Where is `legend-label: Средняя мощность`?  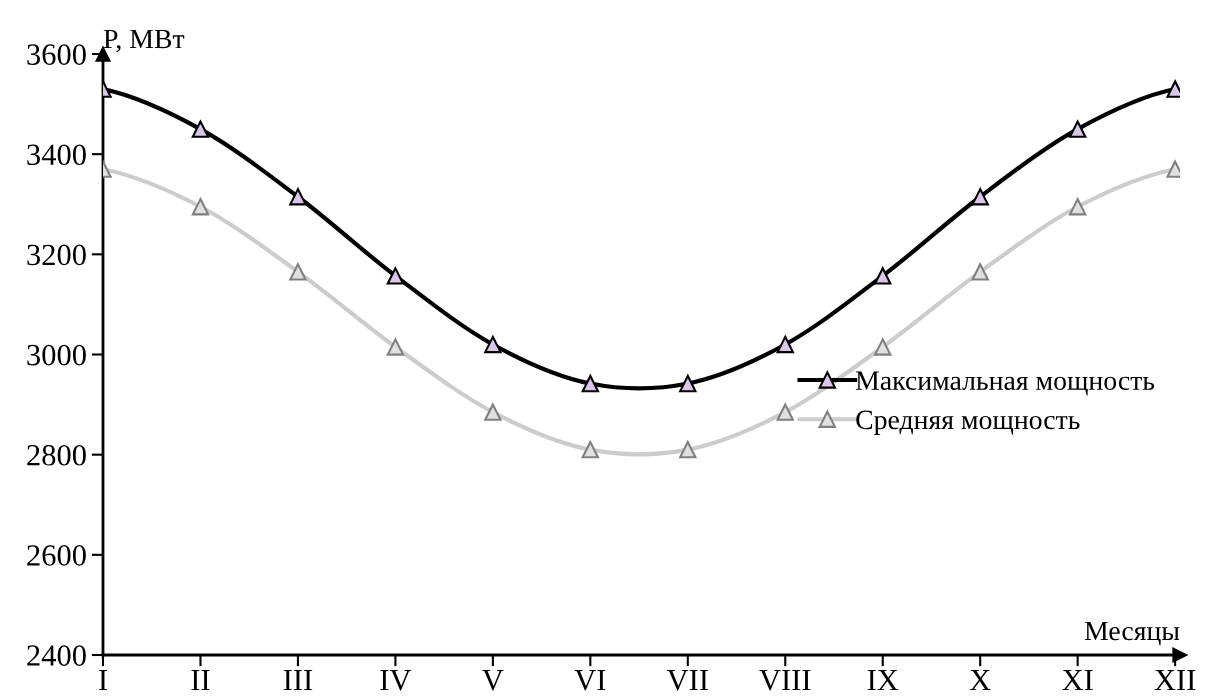 legend-label: Средняя мощность is located at coordinates (968, 422).